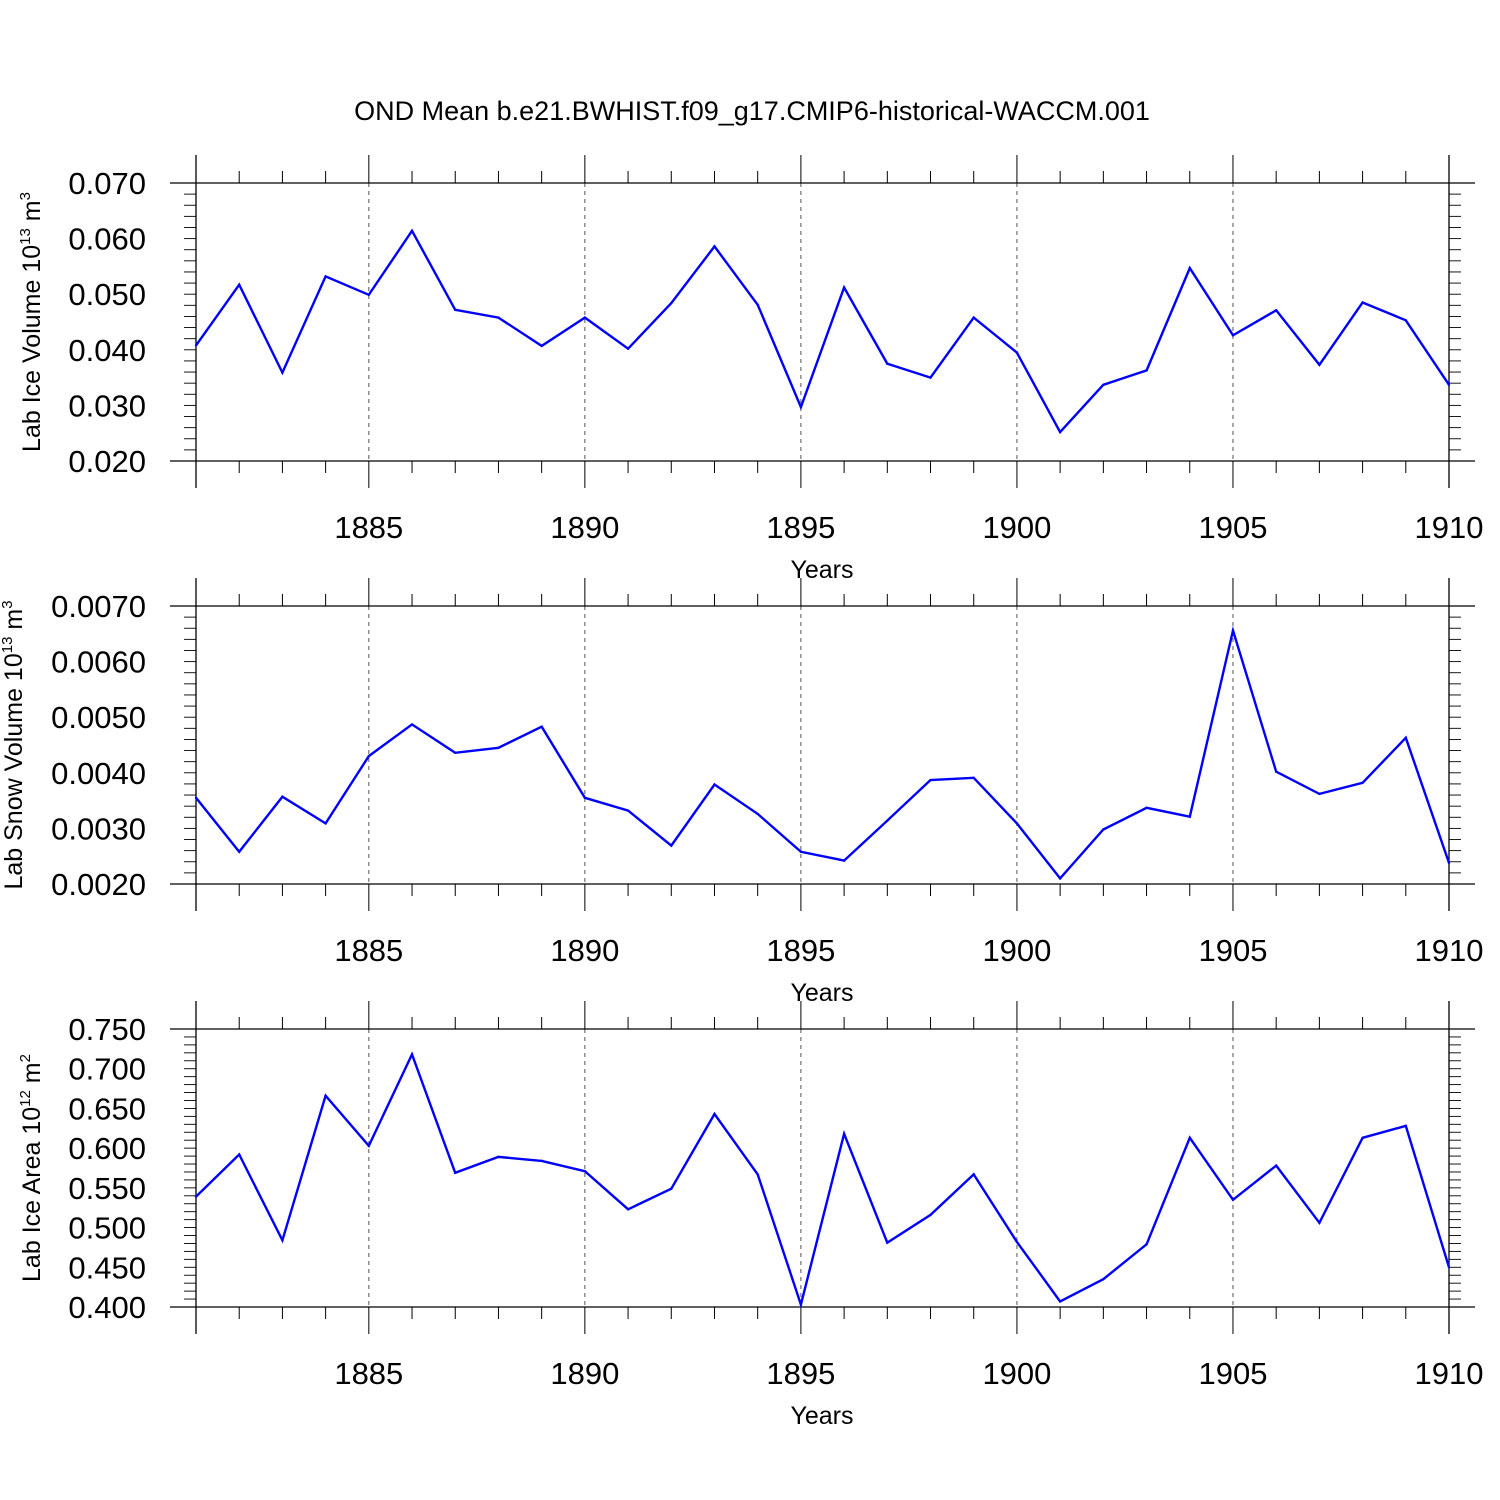 The width and height of the screenshot is (1500, 1500). Describe the element at coordinates (107, 1228) in the screenshot. I see `y-tick-label: 0.500` at that location.